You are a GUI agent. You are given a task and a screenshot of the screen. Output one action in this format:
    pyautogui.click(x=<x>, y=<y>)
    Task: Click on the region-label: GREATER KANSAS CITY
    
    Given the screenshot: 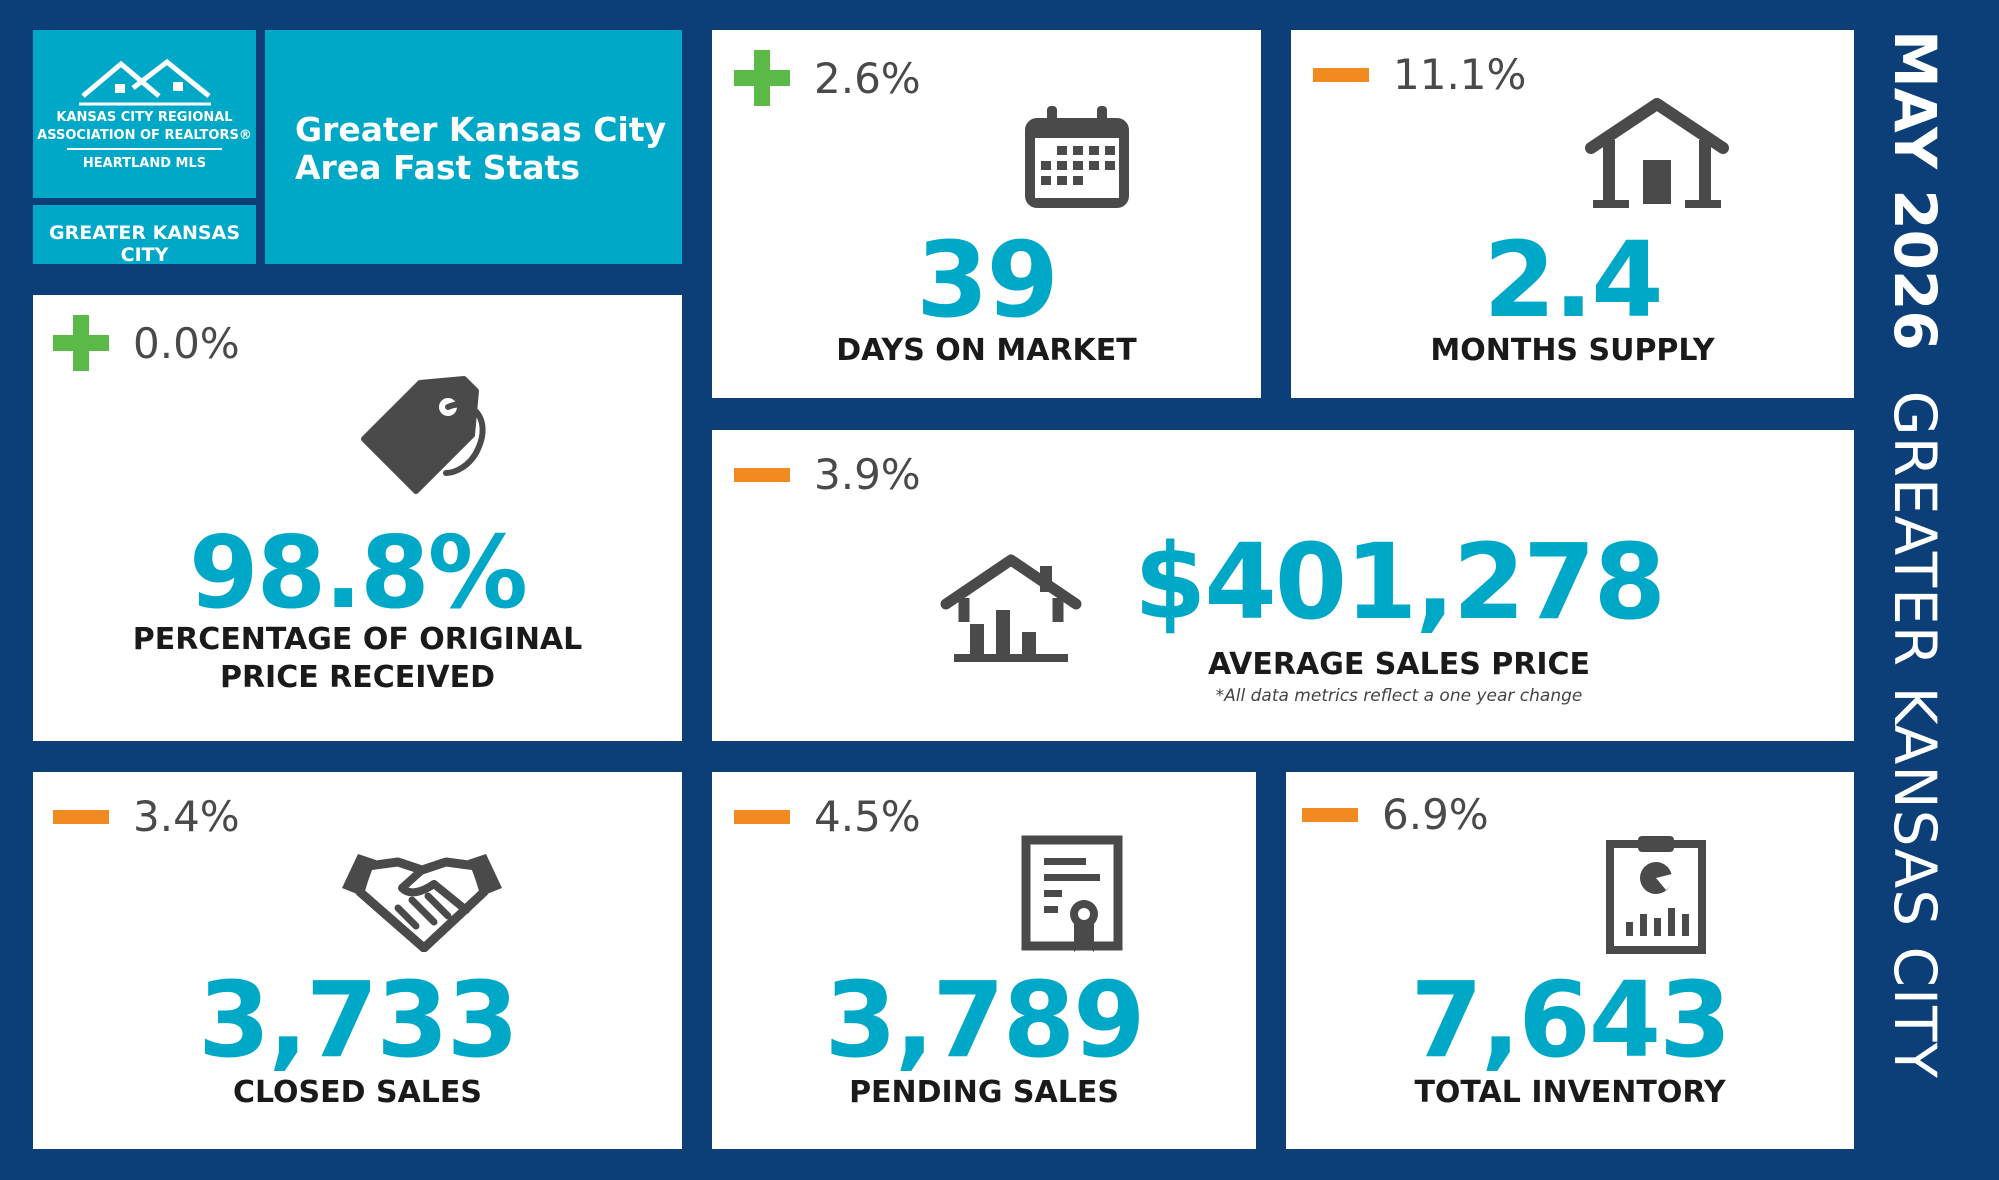 What is the action you would take?
    pyautogui.click(x=144, y=244)
    